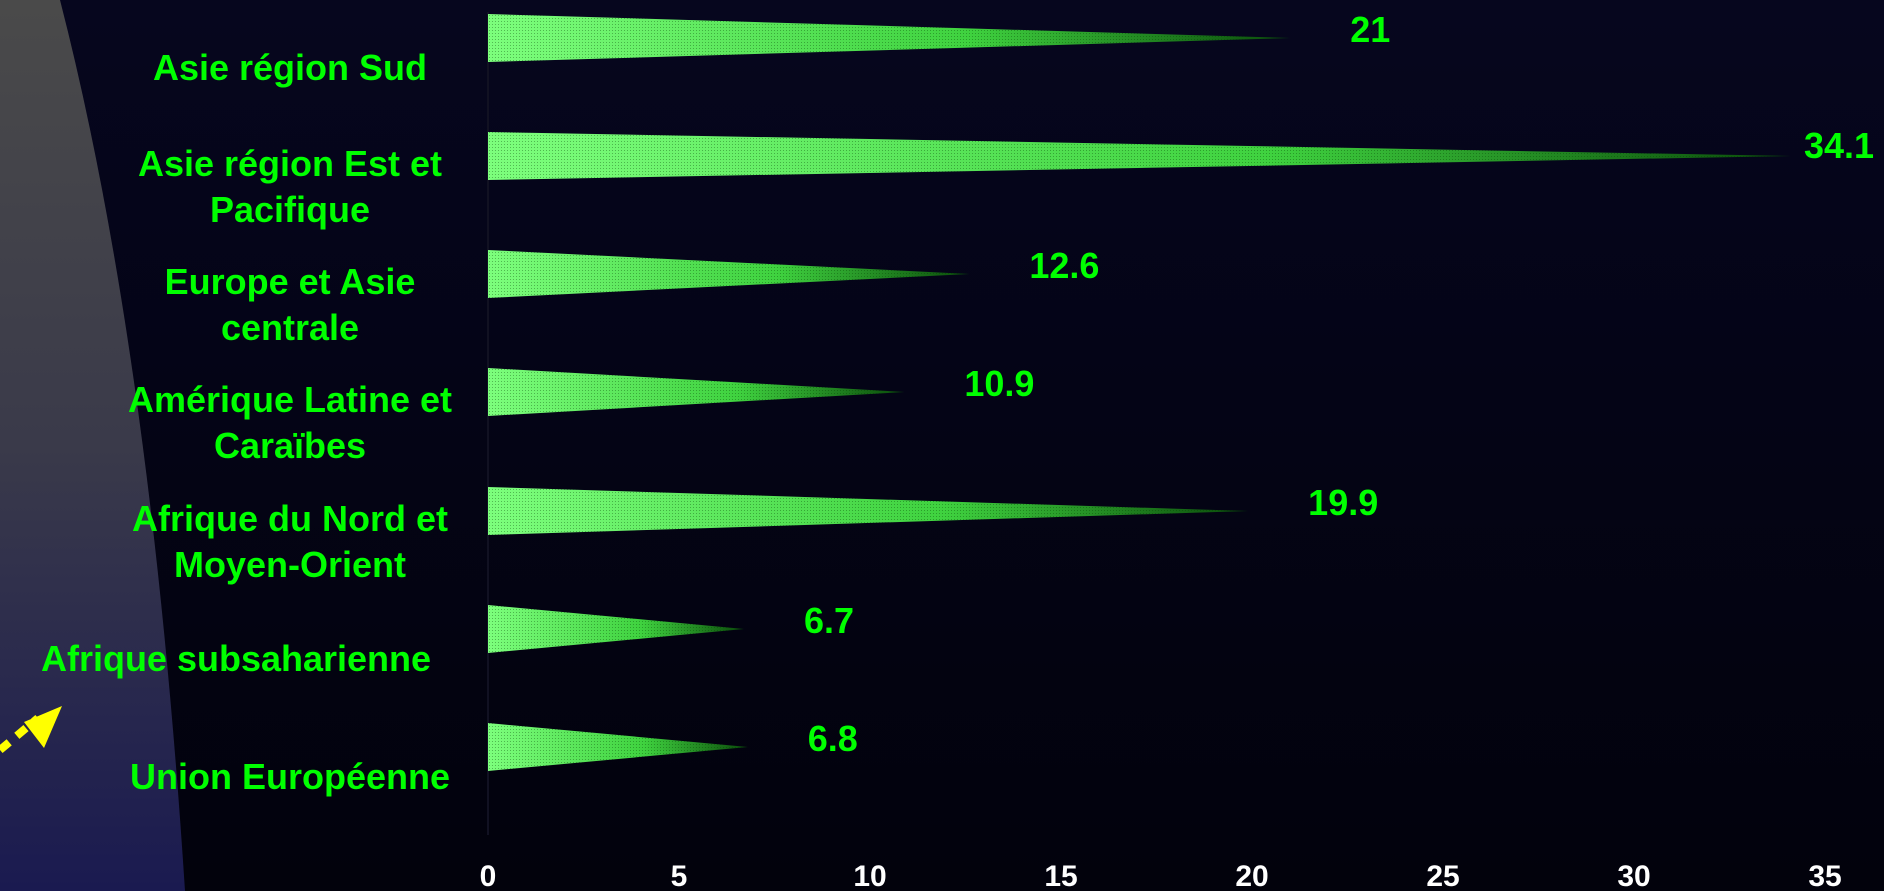 The image size is (1884, 891). I want to click on category-label: Europe et Asie centrale, so click(290, 304).